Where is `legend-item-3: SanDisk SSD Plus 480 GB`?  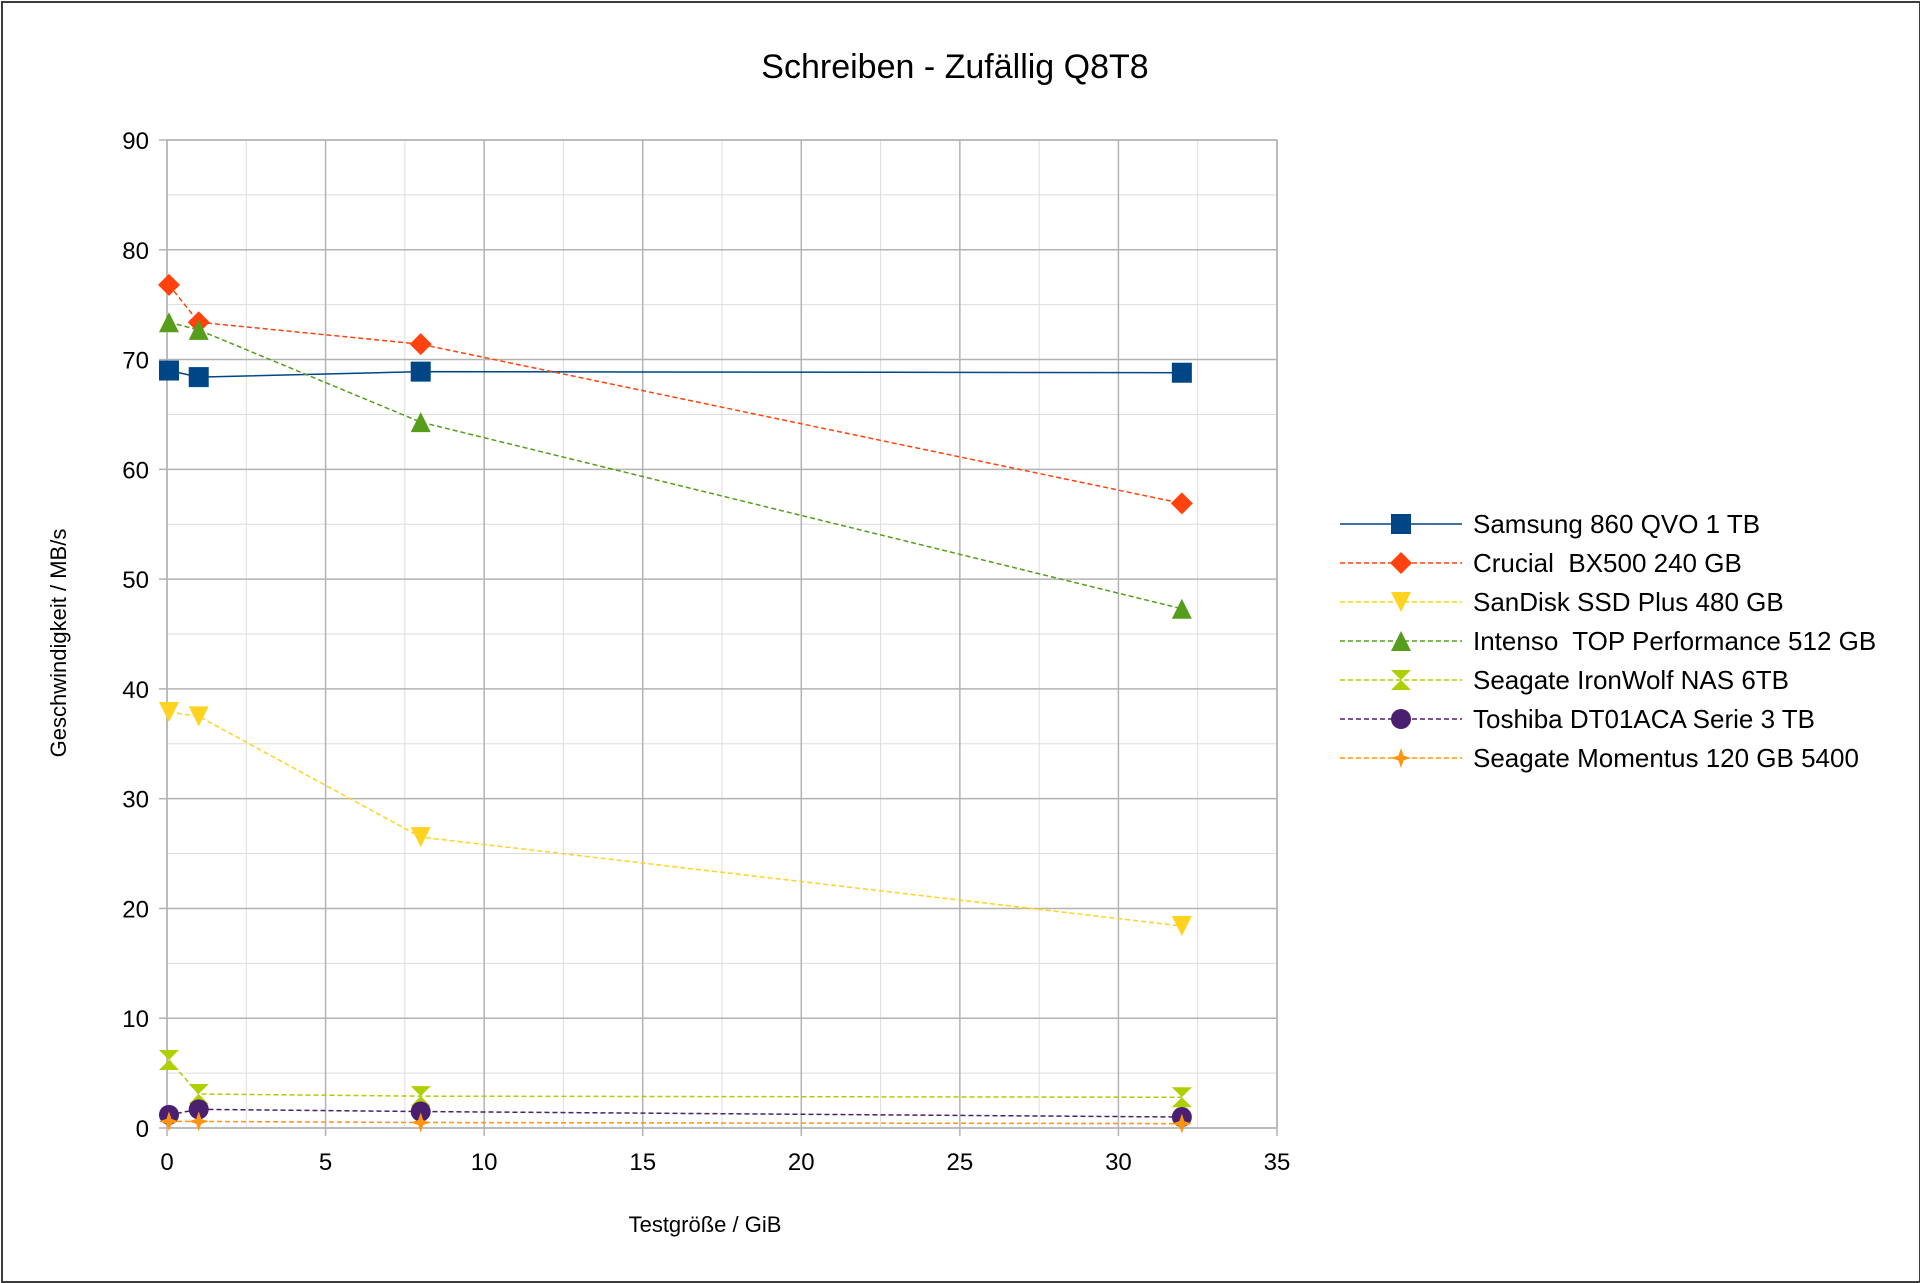 legend-item-3: SanDisk SSD Plus 480 GB is located at coordinates (1562, 602).